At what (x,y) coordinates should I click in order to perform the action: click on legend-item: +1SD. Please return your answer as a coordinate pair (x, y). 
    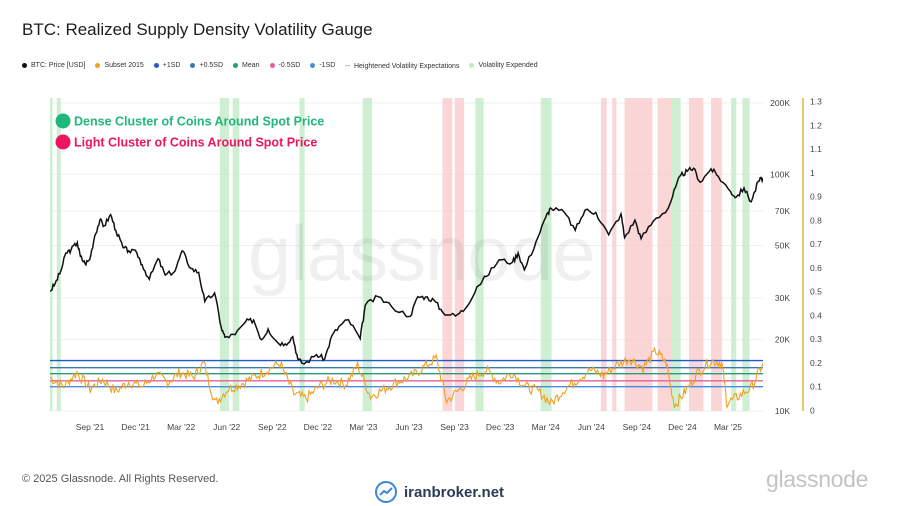
    Looking at the image, I should click on (167, 65).